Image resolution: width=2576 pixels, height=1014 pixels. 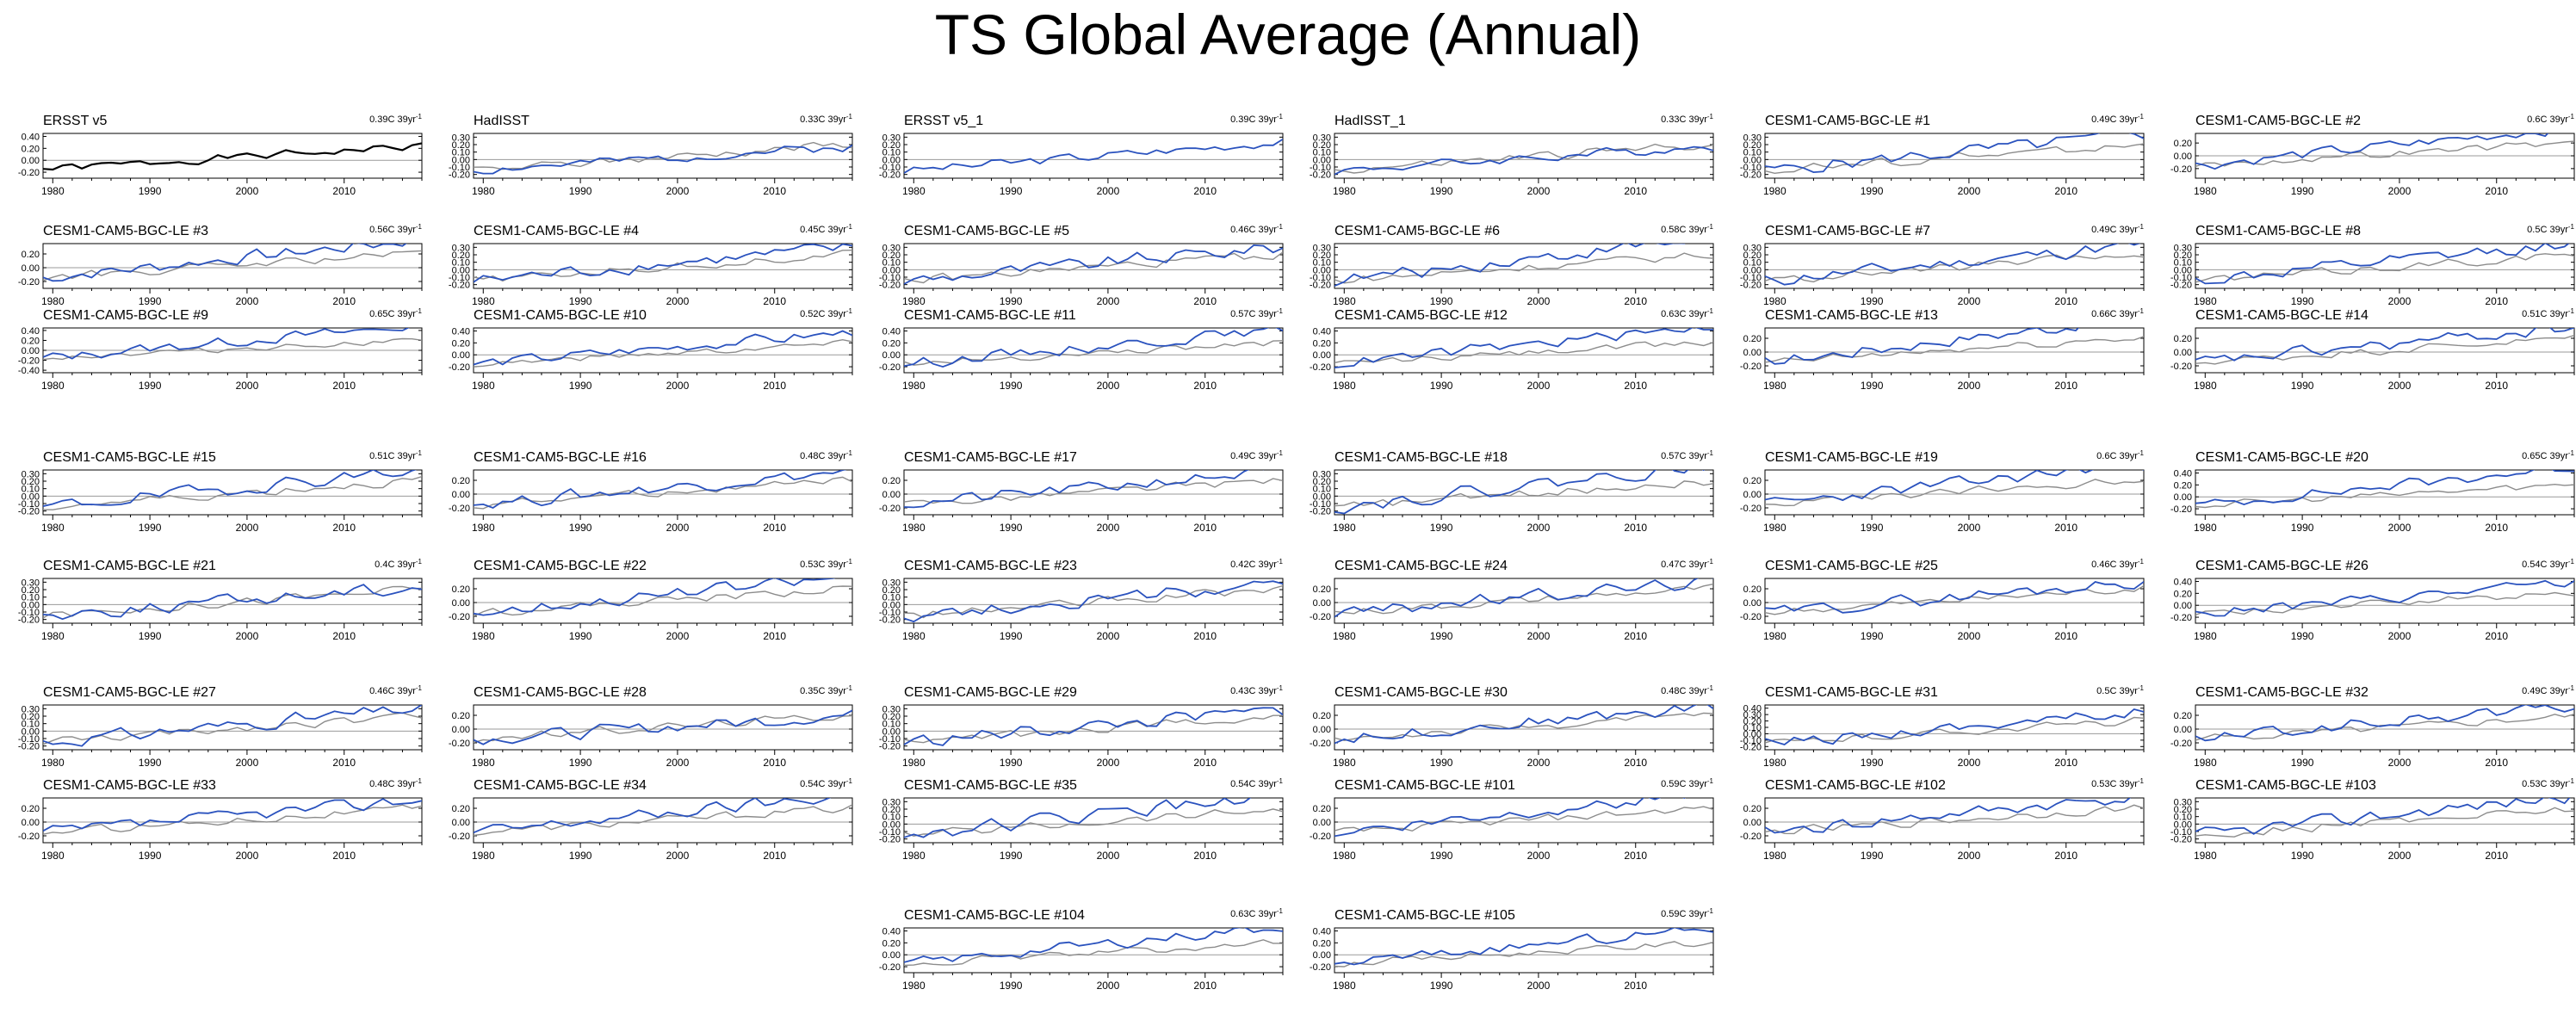 I want to click on panel-title: CESM1-CAM5-BGC-LE #12, so click(x=1421, y=315).